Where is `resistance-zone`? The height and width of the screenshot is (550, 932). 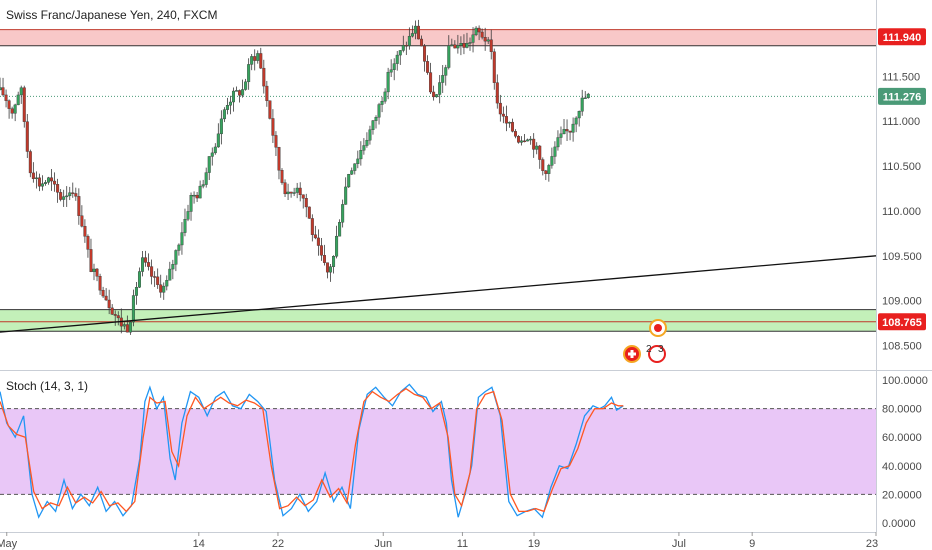 resistance-zone is located at coordinates (438, 37).